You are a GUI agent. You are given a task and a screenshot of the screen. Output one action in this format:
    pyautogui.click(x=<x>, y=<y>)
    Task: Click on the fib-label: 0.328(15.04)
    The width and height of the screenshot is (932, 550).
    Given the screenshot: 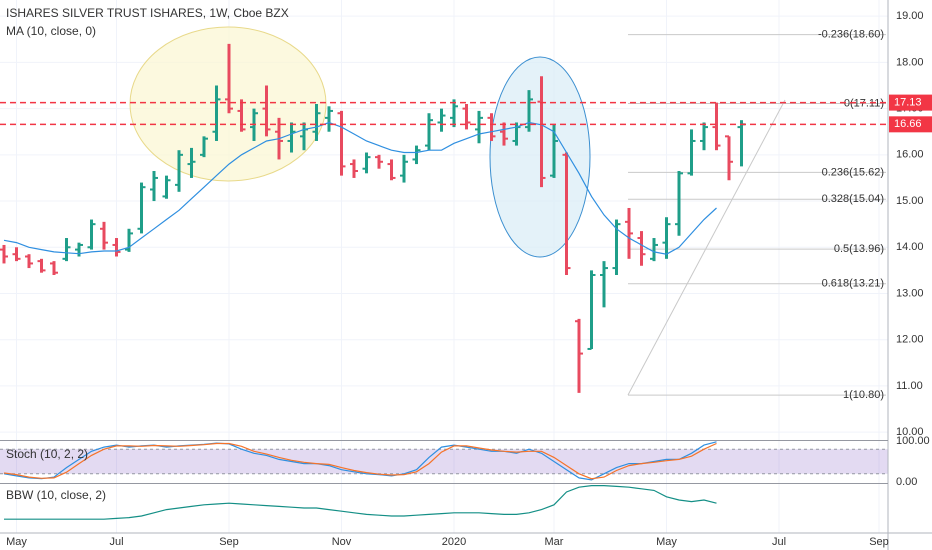 What is the action you would take?
    pyautogui.click(x=853, y=199)
    